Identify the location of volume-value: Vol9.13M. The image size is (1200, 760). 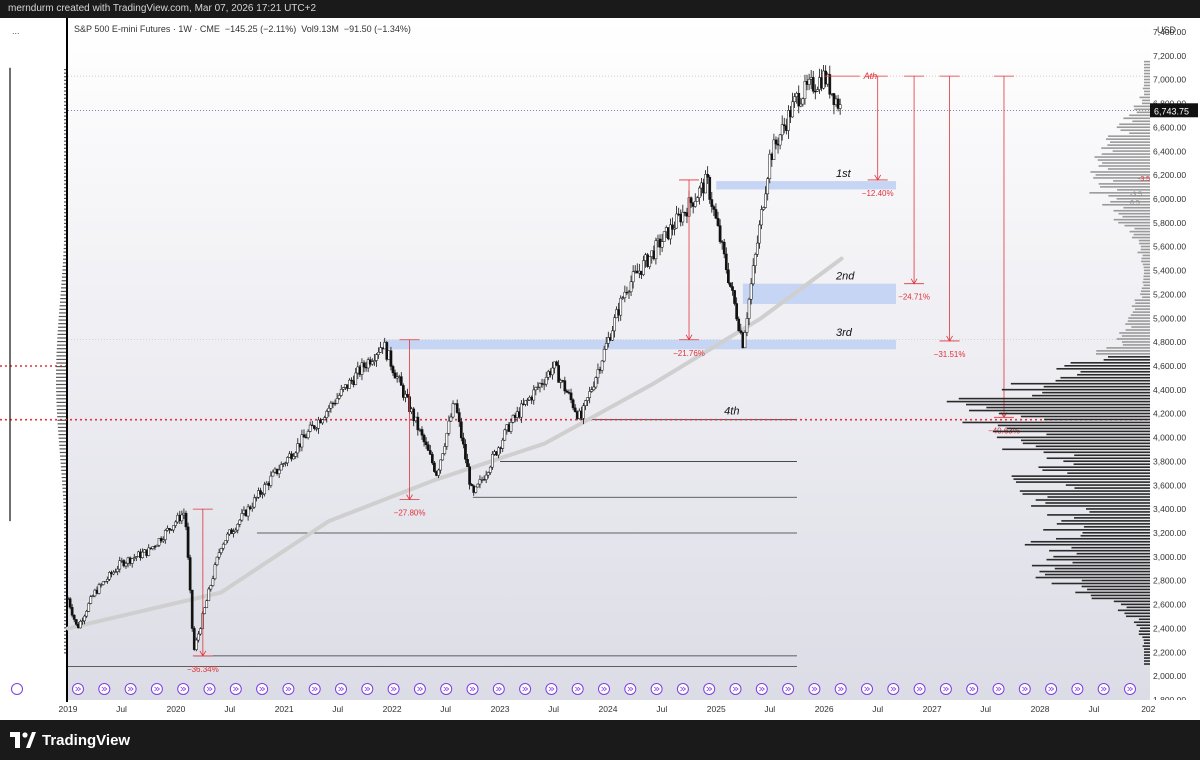
(320, 29).